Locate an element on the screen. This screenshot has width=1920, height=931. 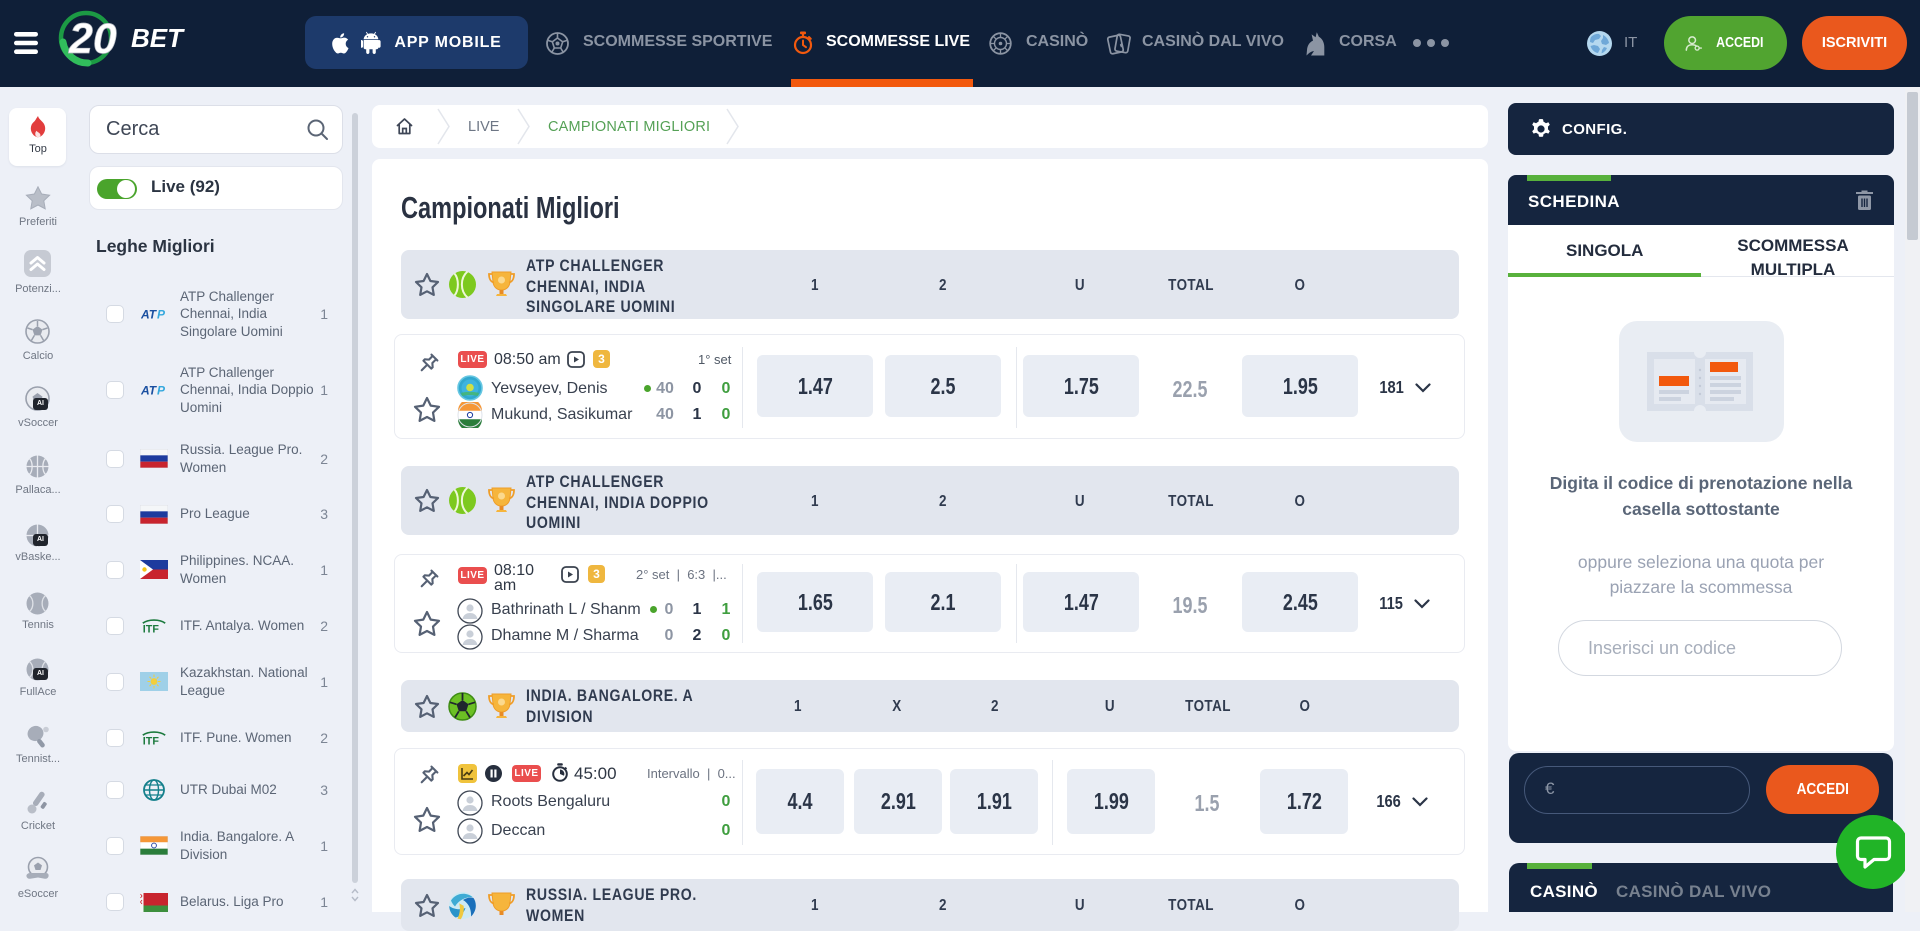
svg-text: BET is located at coordinates (158, 38).